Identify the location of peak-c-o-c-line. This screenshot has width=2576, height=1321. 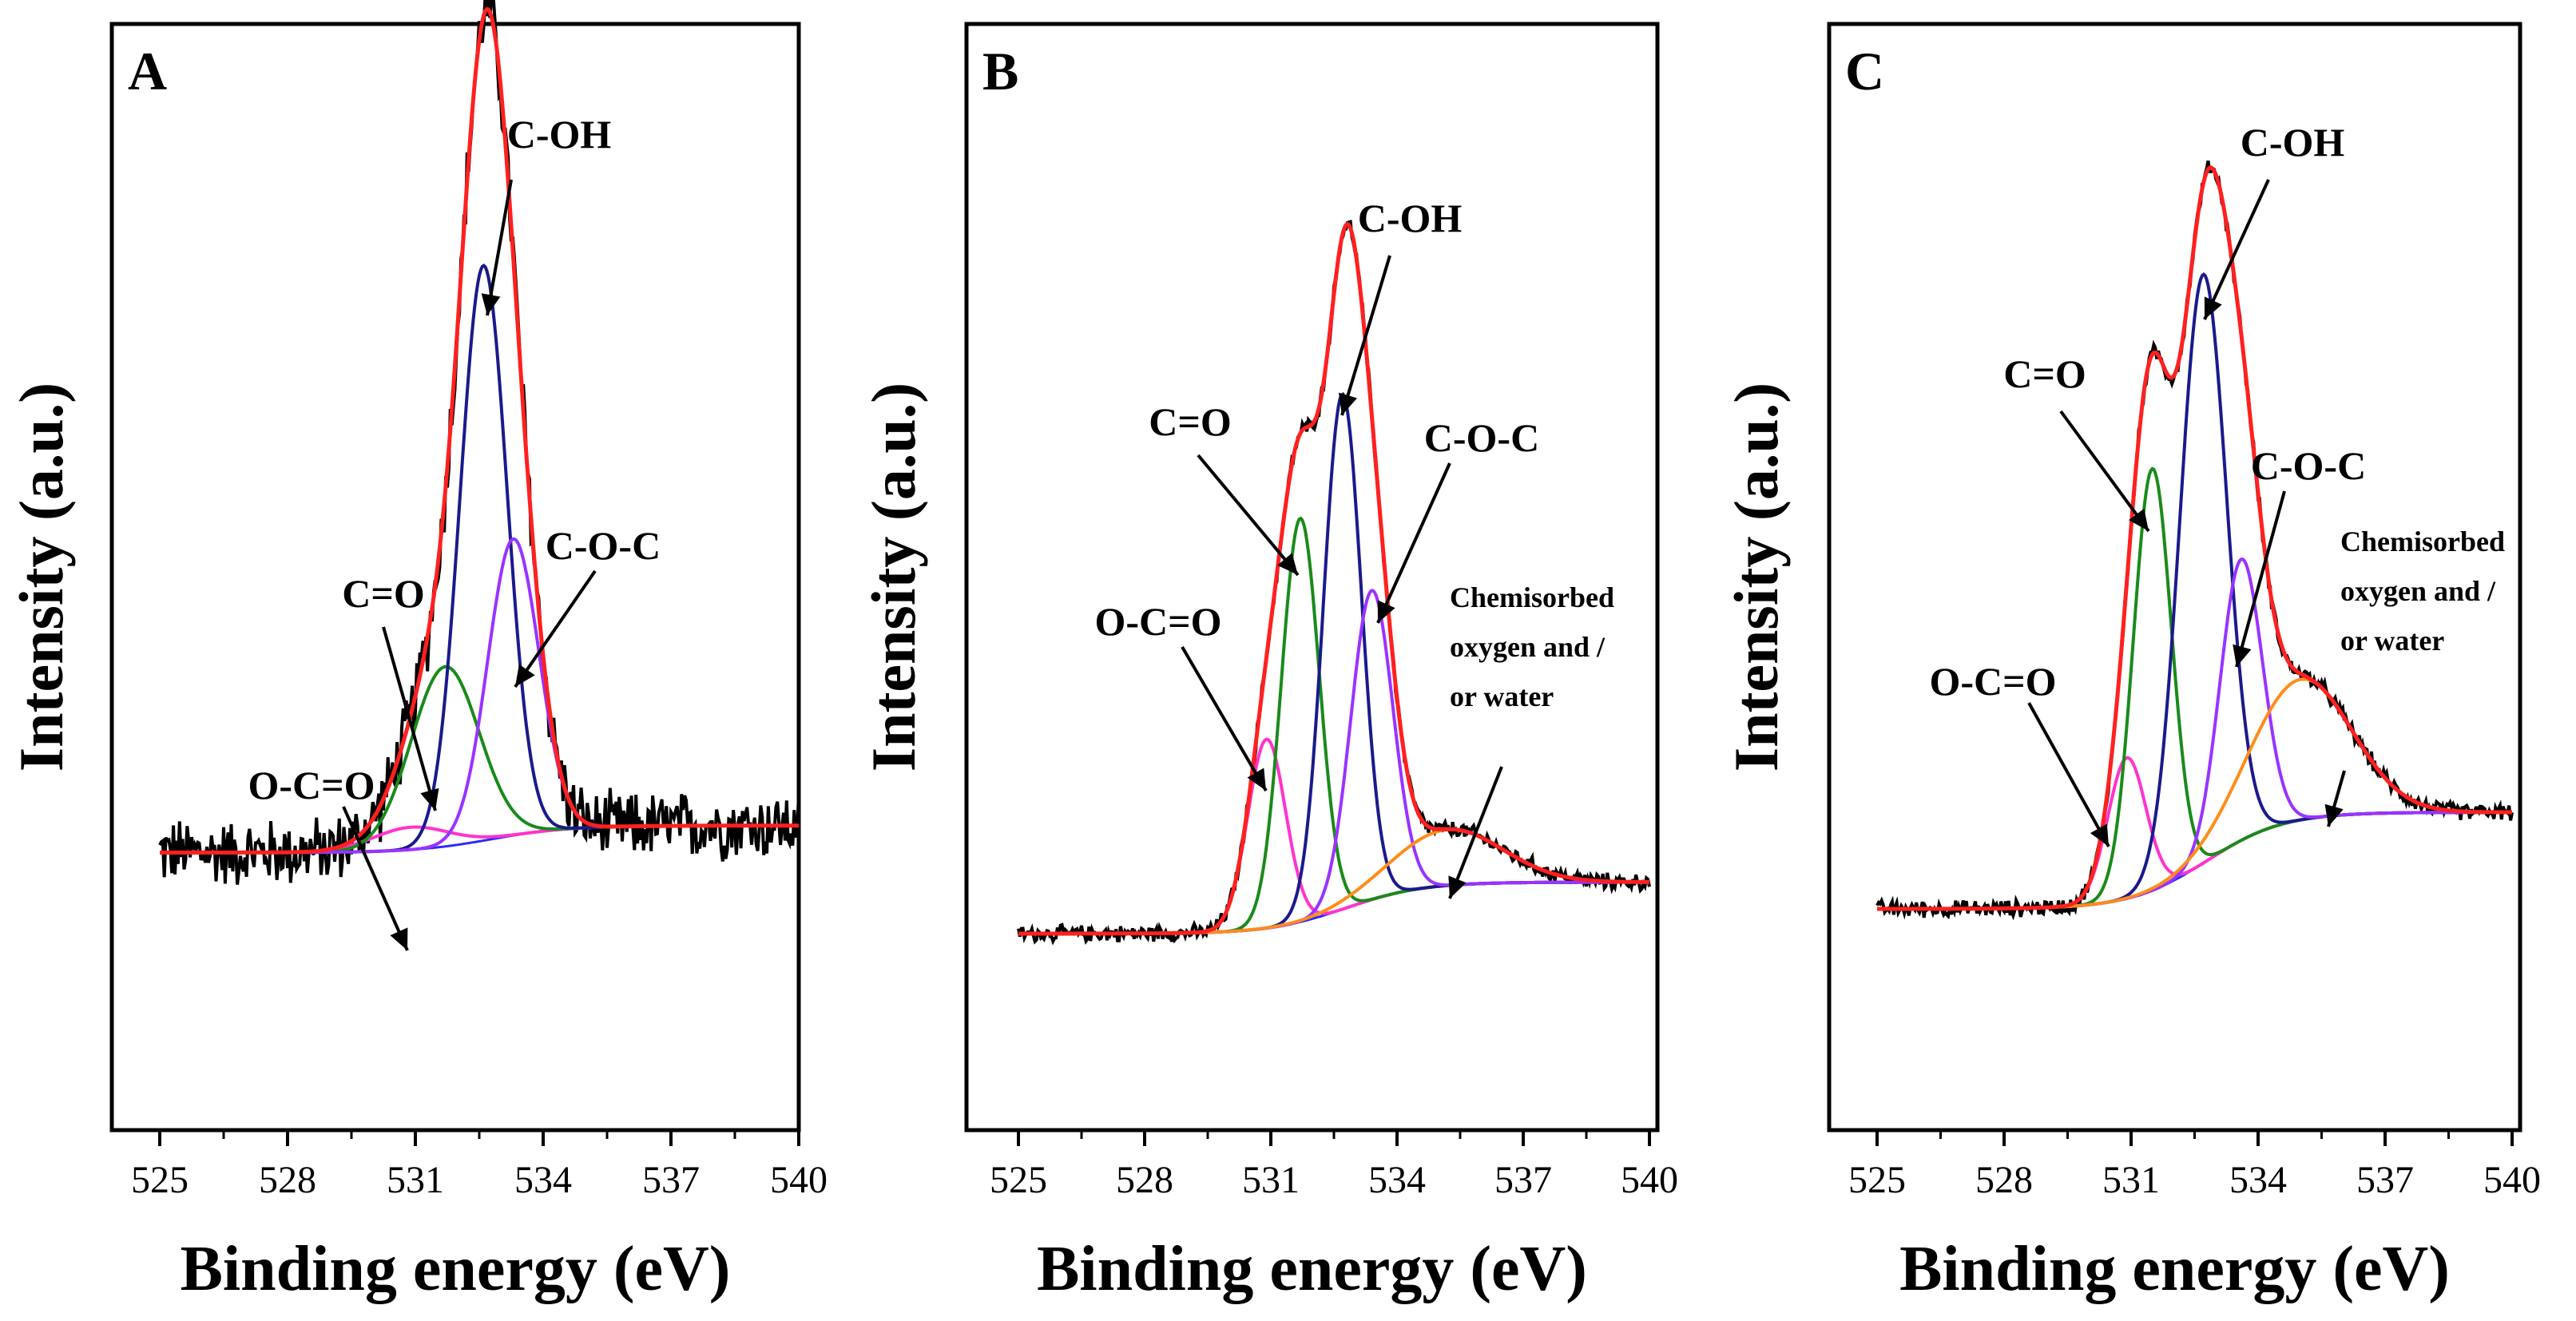
(2194, 733).